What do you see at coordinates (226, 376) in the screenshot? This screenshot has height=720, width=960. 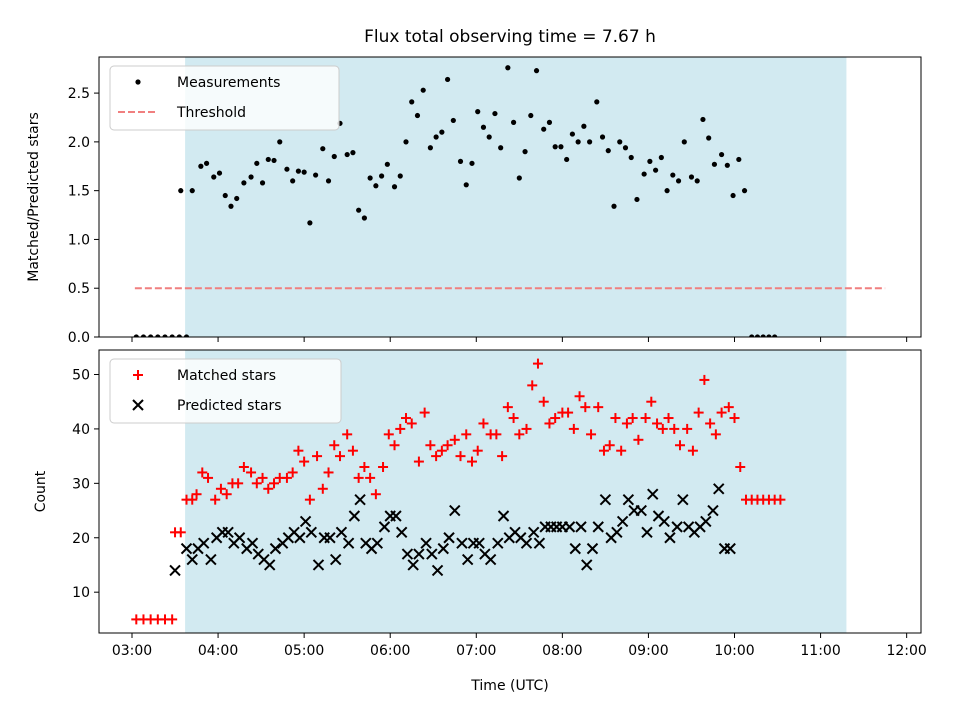 I see `count-legend-label: Matched stars` at bounding box center [226, 376].